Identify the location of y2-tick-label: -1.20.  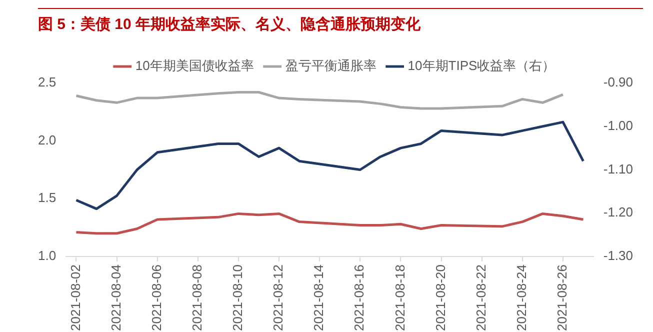
(618, 212).